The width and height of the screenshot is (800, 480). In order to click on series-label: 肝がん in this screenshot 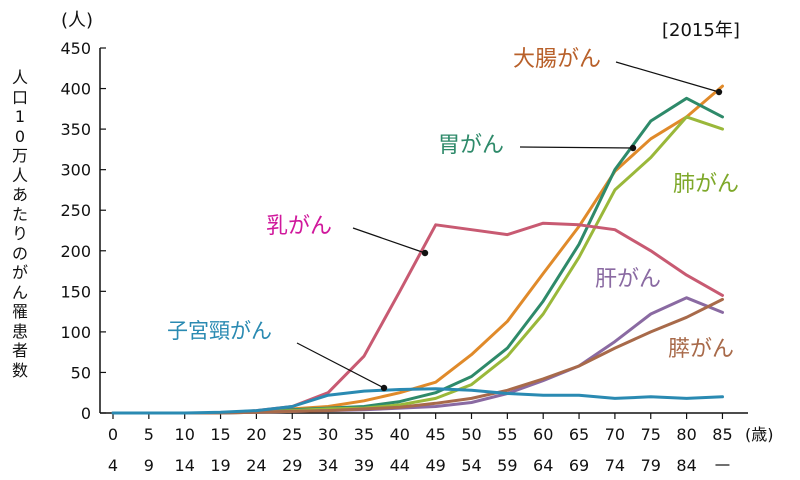, I will do `click(628, 279)`.